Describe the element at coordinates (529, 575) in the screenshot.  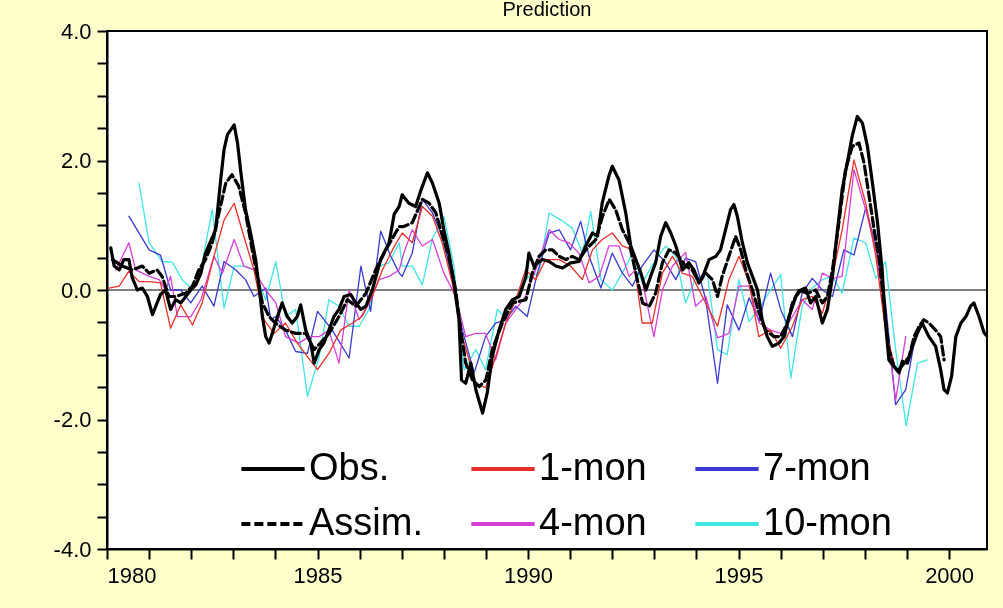
I see `x-tick-label: 1990` at that location.